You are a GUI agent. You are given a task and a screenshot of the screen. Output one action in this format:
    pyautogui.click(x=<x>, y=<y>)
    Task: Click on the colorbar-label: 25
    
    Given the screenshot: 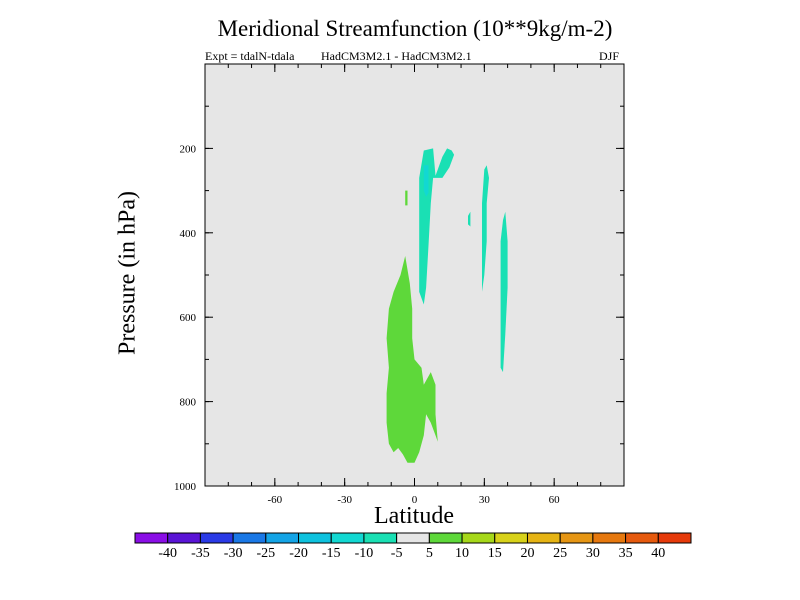 What is the action you would take?
    pyautogui.click(x=560, y=553)
    